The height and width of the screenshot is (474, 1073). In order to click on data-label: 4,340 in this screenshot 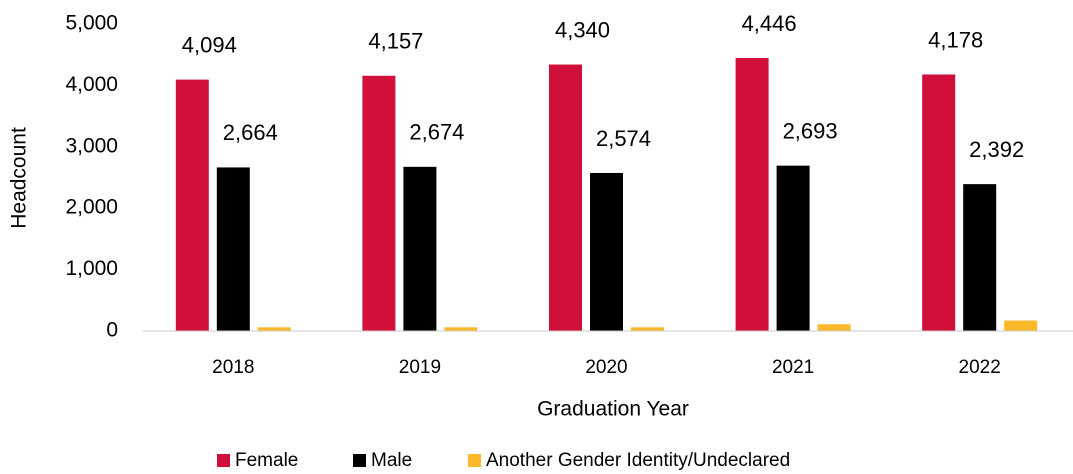, I will do `click(582, 29)`.